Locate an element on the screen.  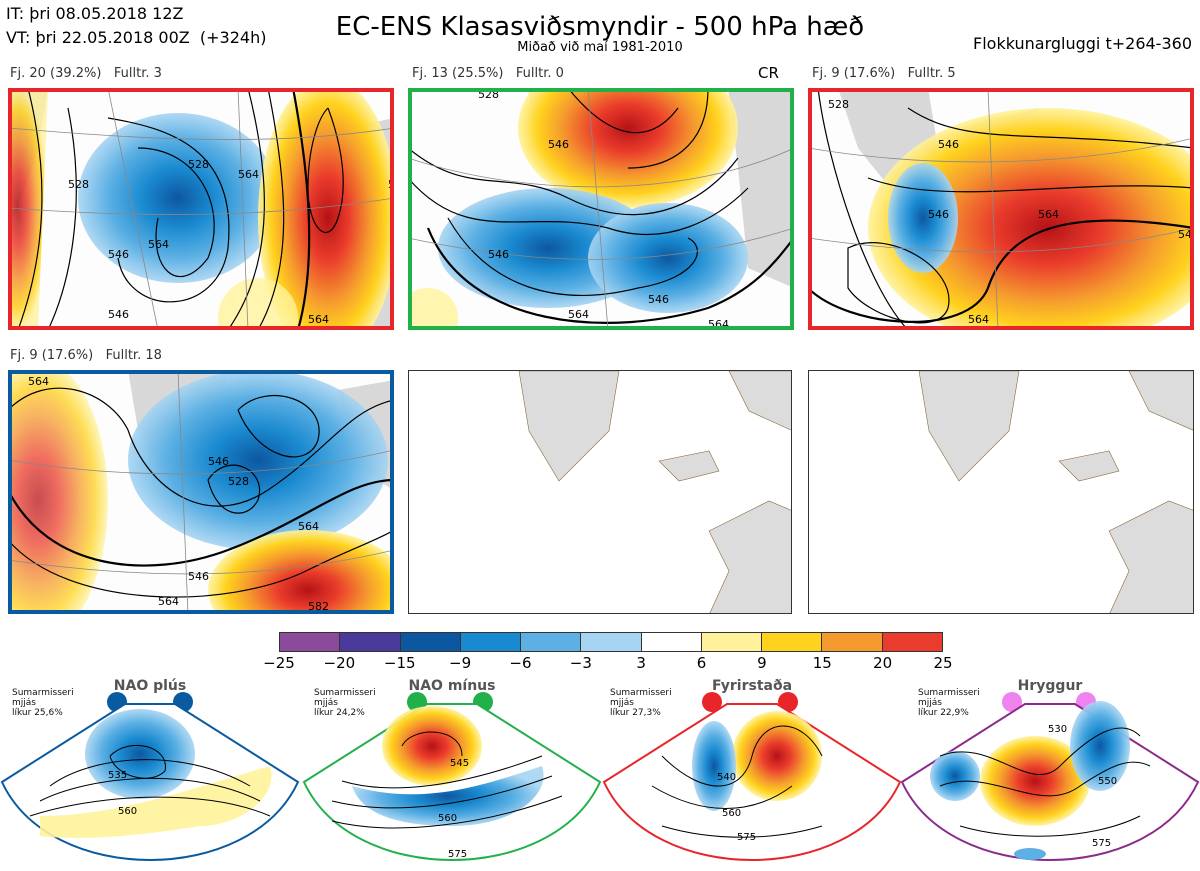
classification-window: Flokkunargluggi t+264-360 is located at coordinates (1082, 43).